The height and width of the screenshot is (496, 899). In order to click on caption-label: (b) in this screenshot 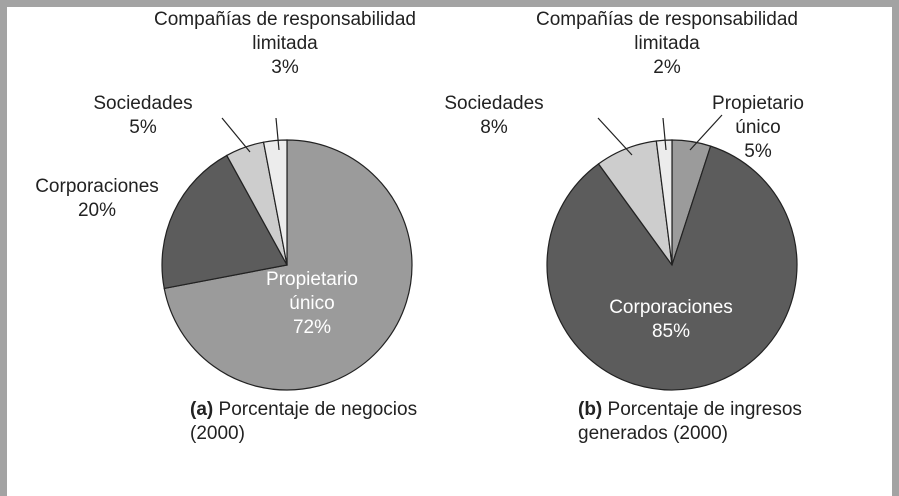, I will do `click(590, 409)`.